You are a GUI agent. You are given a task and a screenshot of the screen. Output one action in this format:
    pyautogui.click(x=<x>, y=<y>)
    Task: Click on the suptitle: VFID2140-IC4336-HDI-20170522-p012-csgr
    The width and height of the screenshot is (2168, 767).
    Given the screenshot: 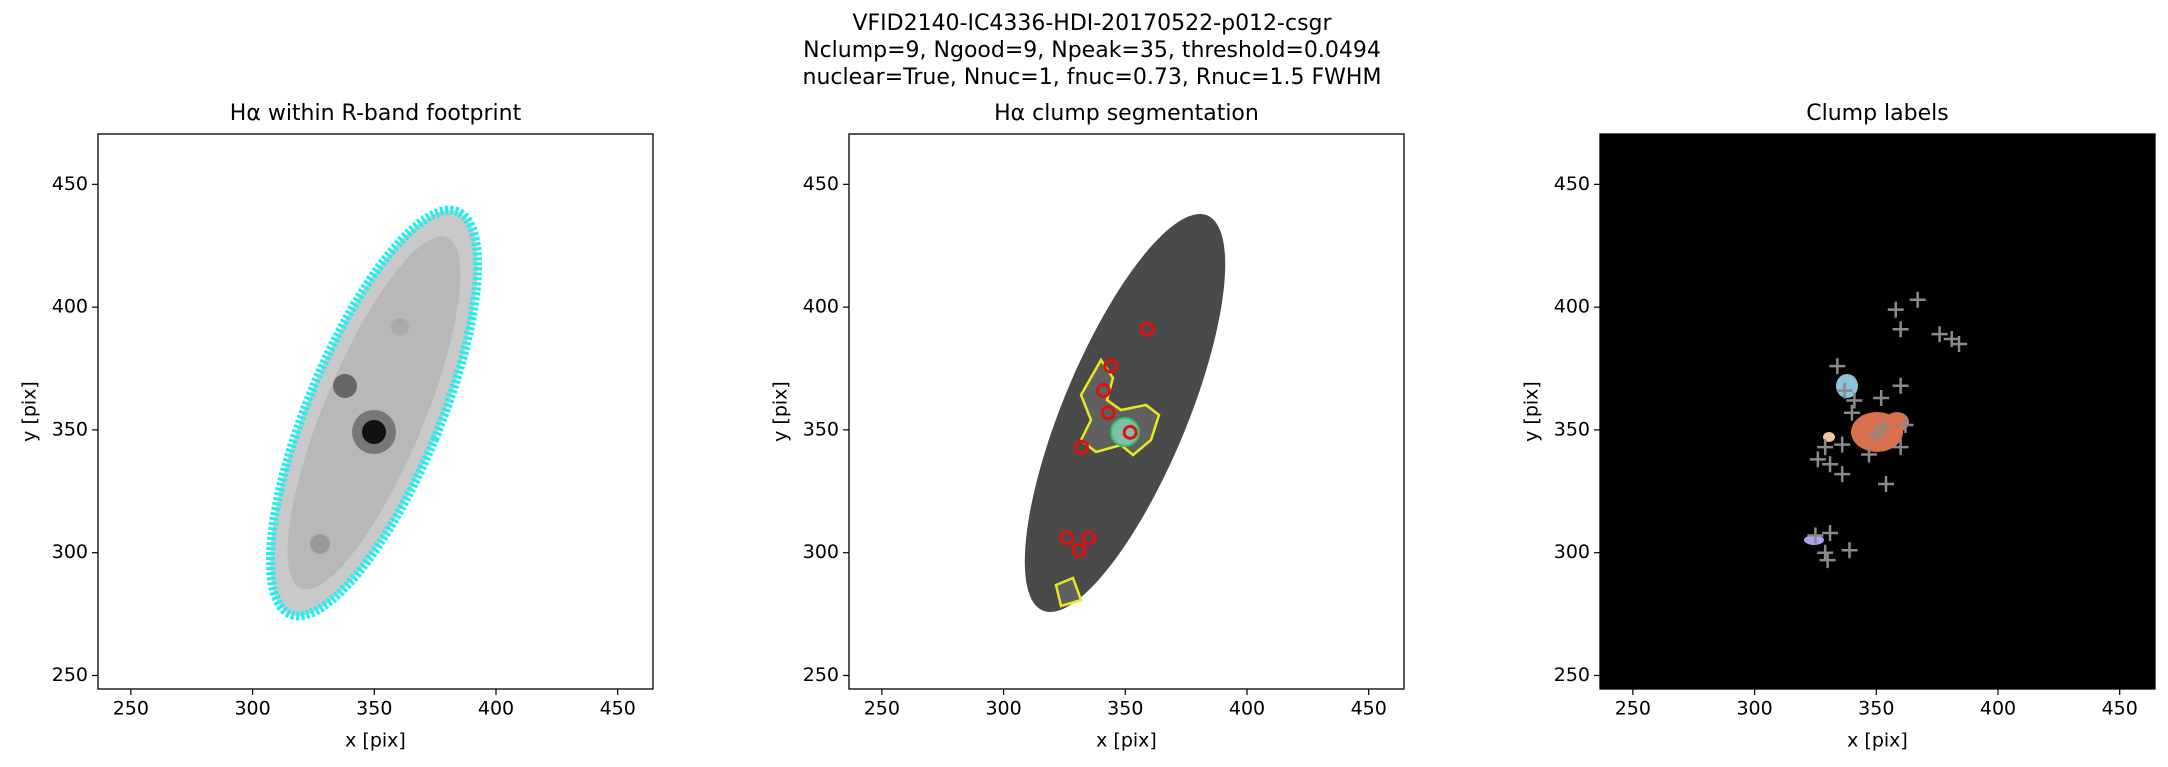 What is the action you would take?
    pyautogui.click(x=1092, y=23)
    